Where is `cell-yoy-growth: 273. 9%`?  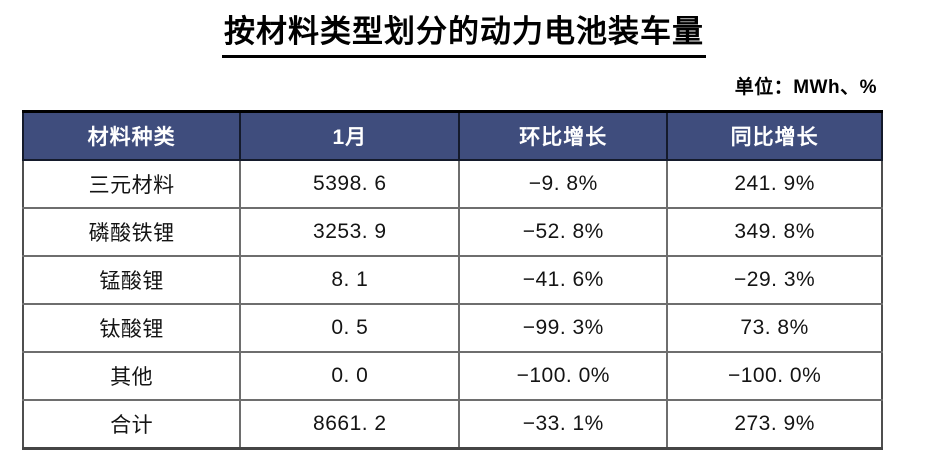
cell-yoy-growth: 273. 9% is located at coordinates (774, 424).